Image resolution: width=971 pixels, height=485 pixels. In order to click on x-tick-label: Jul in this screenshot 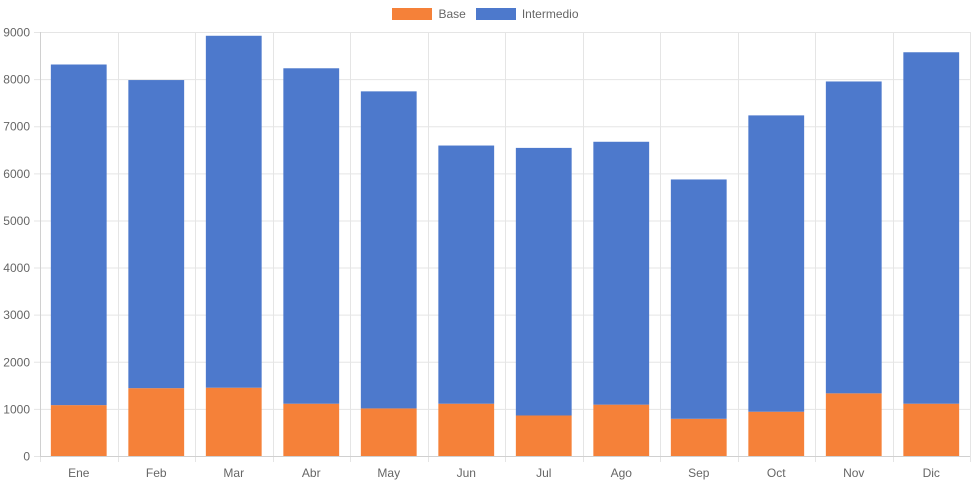, I will do `click(543, 473)`.